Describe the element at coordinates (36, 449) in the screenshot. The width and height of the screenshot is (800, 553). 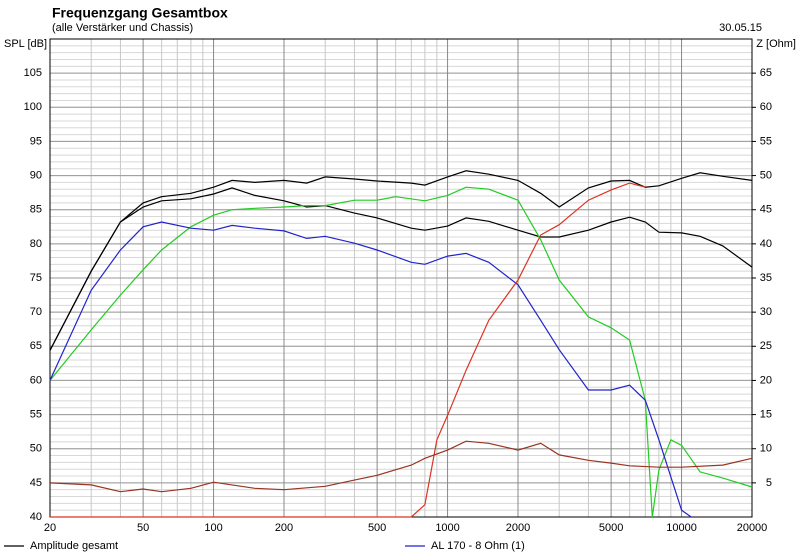
I see `y-tick-label: 50` at that location.